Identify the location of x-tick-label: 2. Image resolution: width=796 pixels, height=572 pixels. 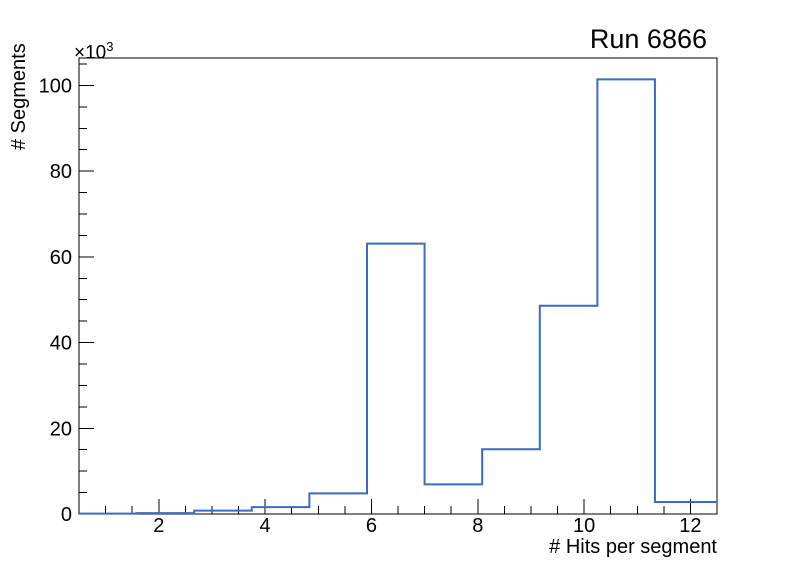
(158, 526).